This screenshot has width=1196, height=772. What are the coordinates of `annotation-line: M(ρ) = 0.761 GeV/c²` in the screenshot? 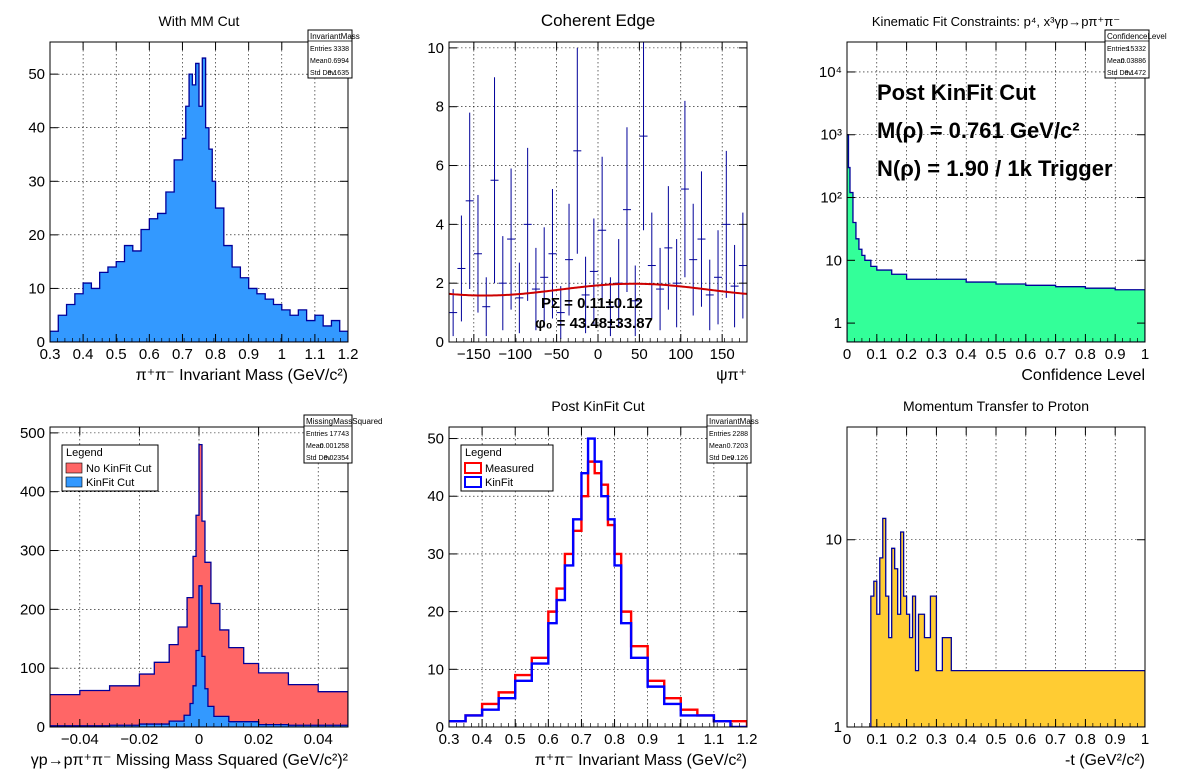 It's located at (978, 130).